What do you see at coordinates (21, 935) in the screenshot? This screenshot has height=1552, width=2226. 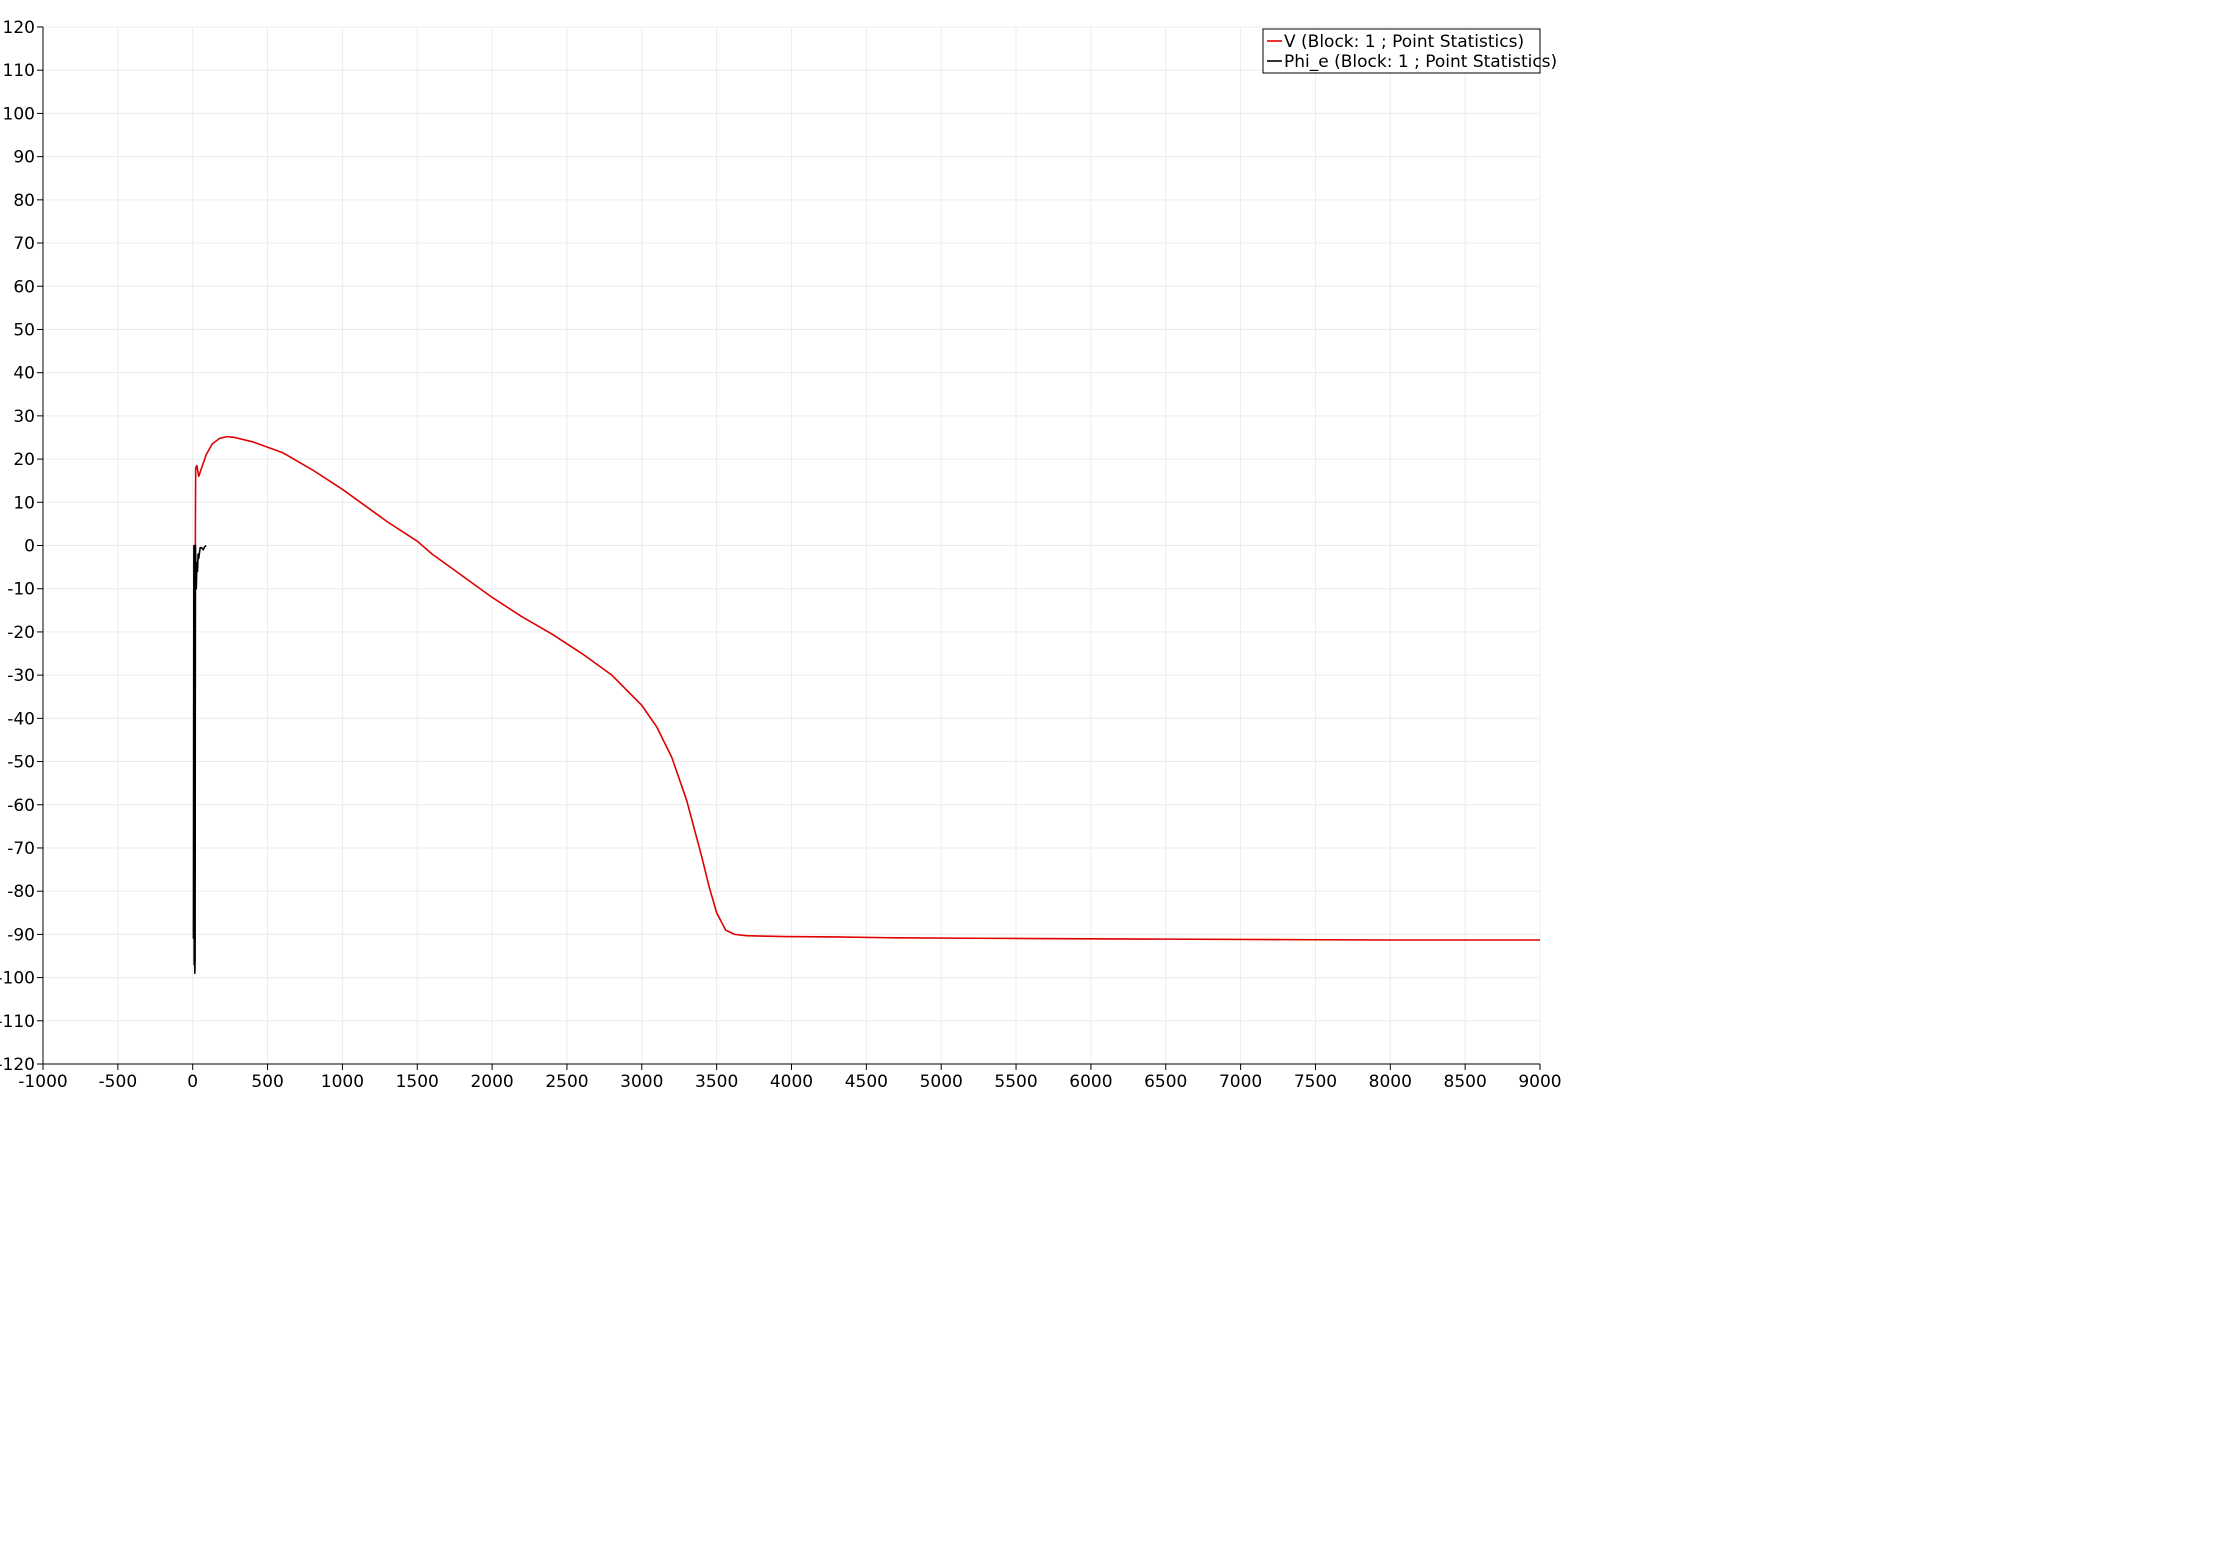 I see `y-tick-label: -90` at bounding box center [21, 935].